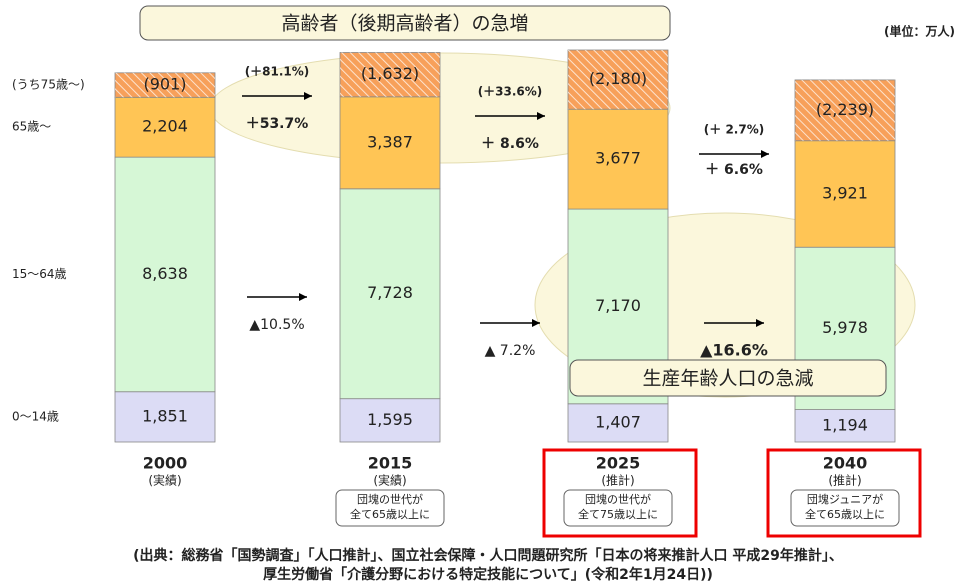 Image resolution: width=976 pixels, height=583 pixels. I want to click on value-label: (2,239), so click(845, 109).